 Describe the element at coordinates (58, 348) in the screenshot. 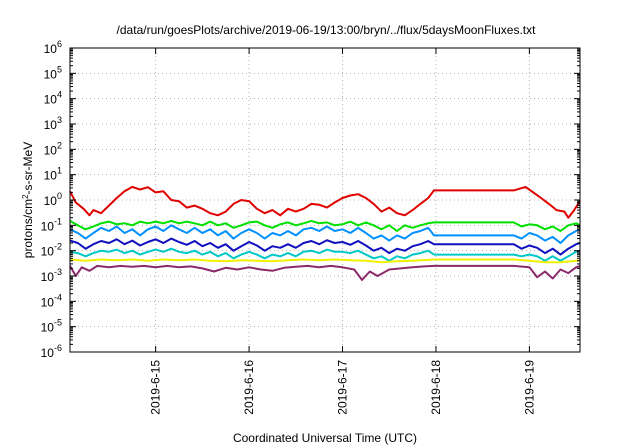

I see `y-tick-label-exponent: -6` at that location.